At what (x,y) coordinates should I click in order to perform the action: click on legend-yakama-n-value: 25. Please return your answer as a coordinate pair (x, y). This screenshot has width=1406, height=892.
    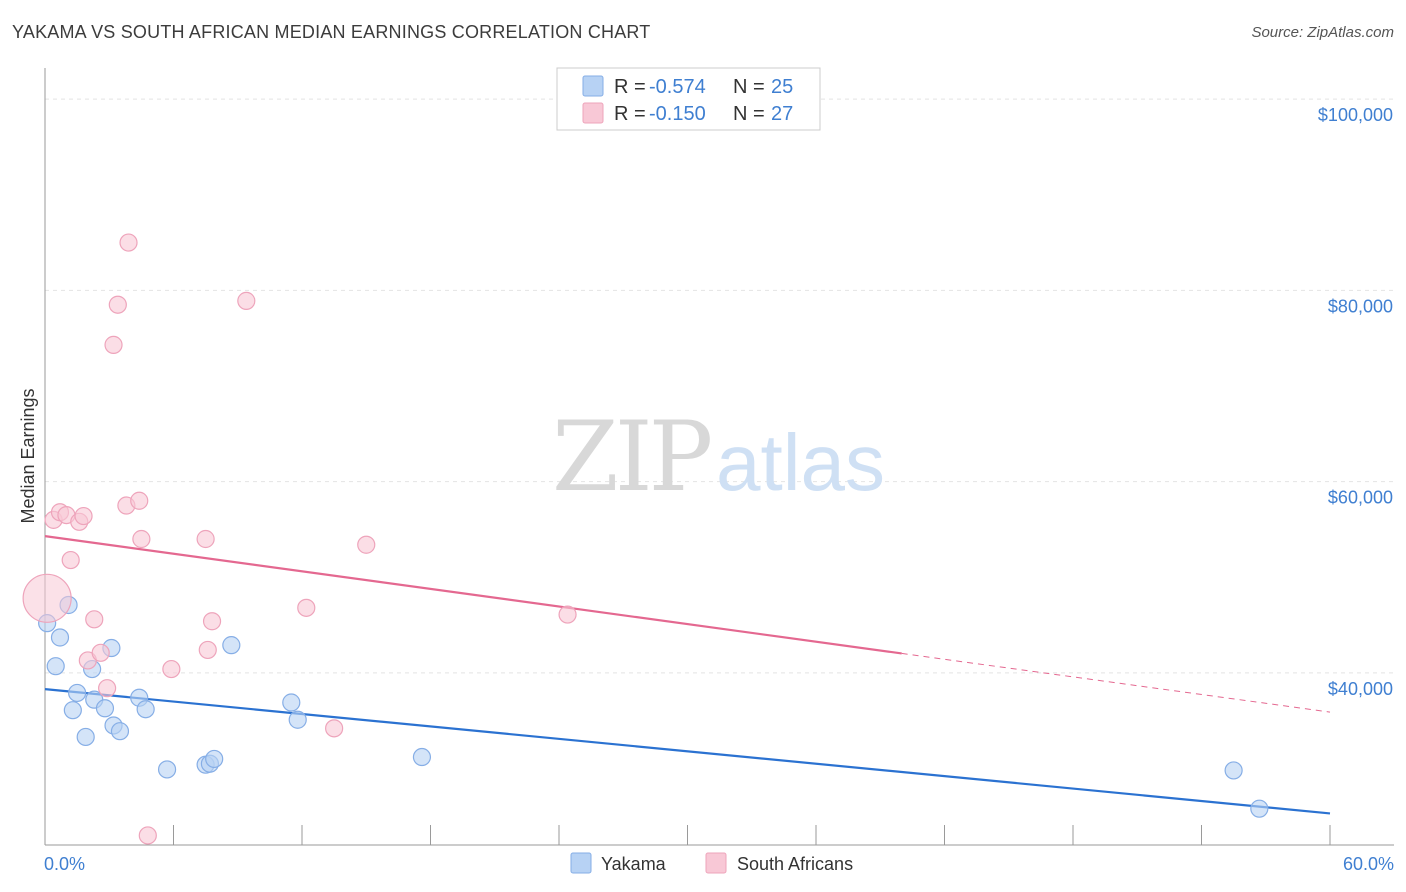
    Looking at the image, I should click on (782, 87).